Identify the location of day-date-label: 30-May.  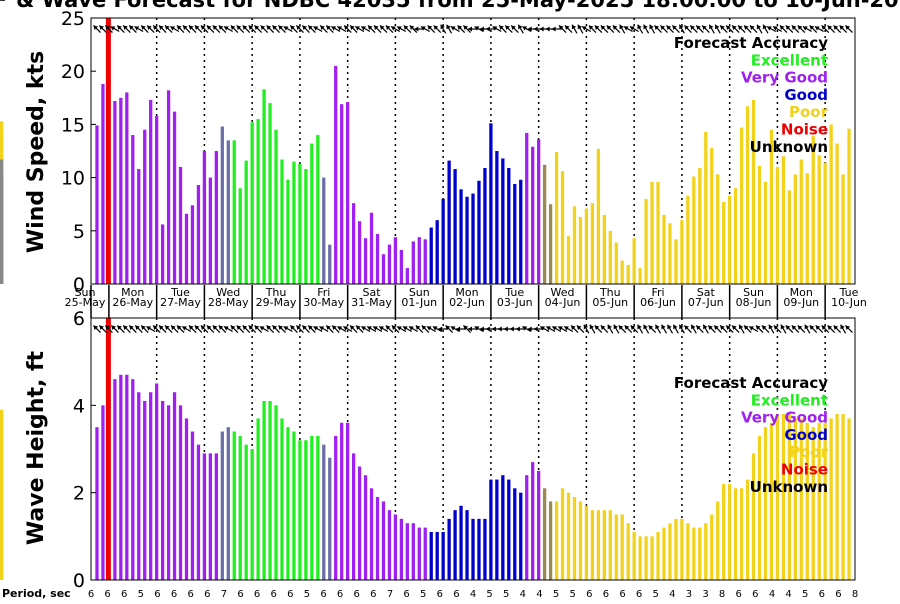
(323, 302).